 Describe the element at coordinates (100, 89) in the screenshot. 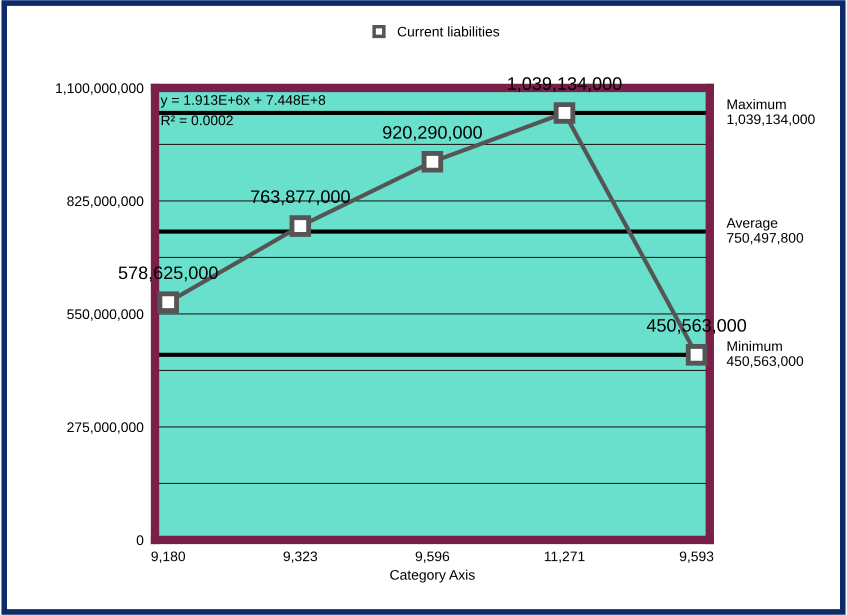

I see `y-tick-label: 1,100,000,000` at that location.